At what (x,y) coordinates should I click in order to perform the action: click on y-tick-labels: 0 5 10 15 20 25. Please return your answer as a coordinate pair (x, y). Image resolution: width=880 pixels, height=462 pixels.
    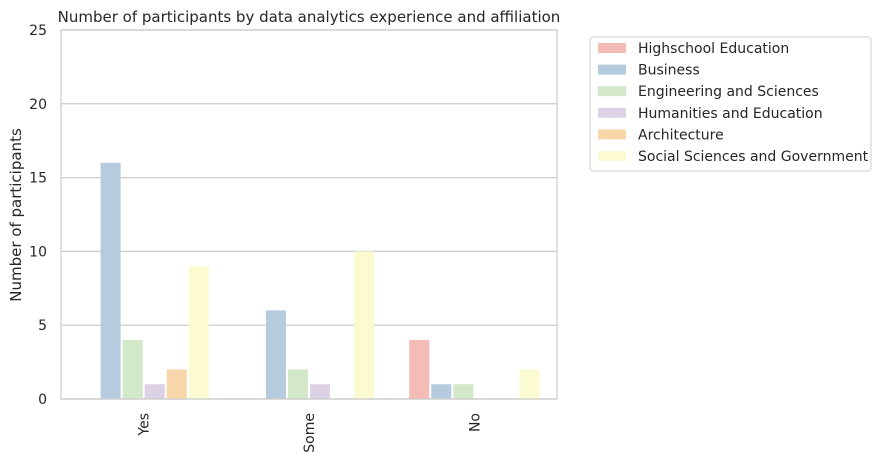
    Looking at the image, I should click on (38, 215).